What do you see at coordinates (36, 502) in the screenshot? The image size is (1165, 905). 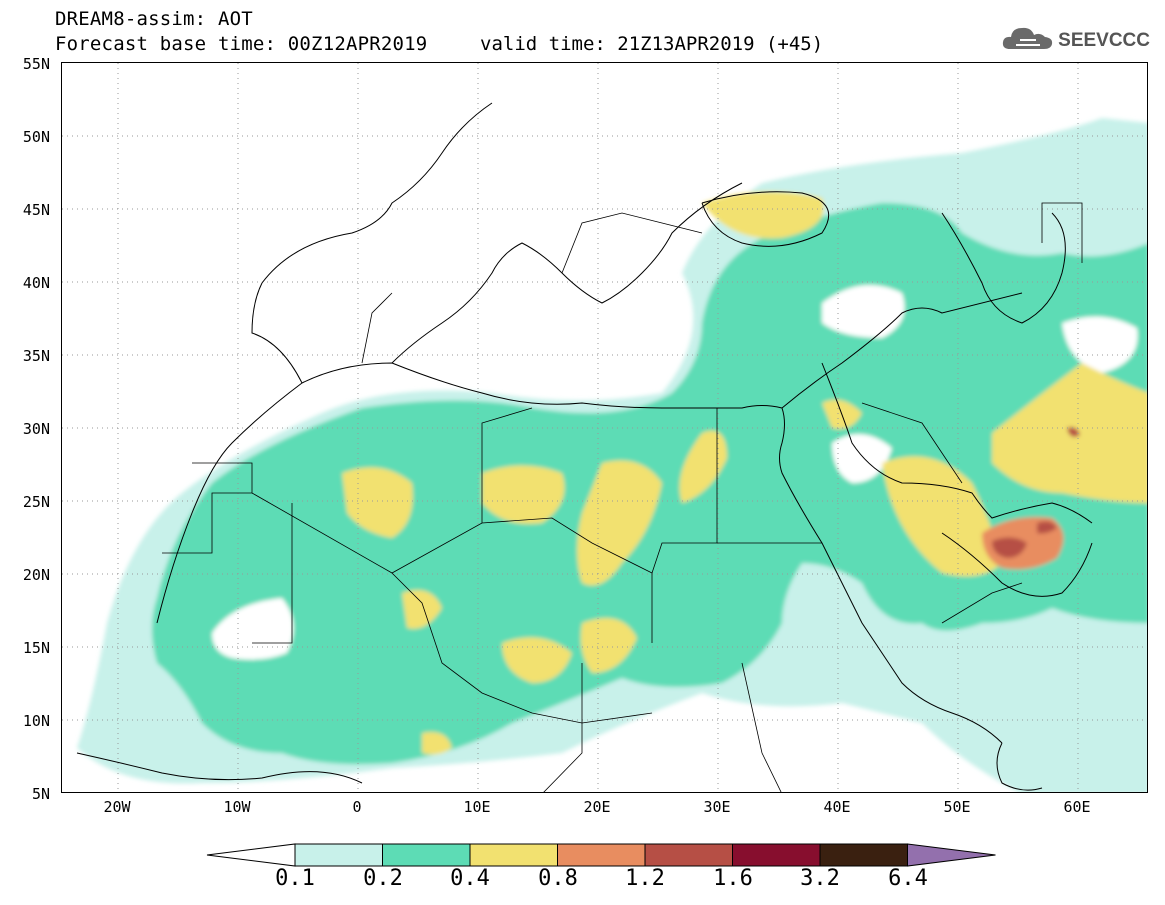 I see `lat-label: 25N` at bounding box center [36, 502].